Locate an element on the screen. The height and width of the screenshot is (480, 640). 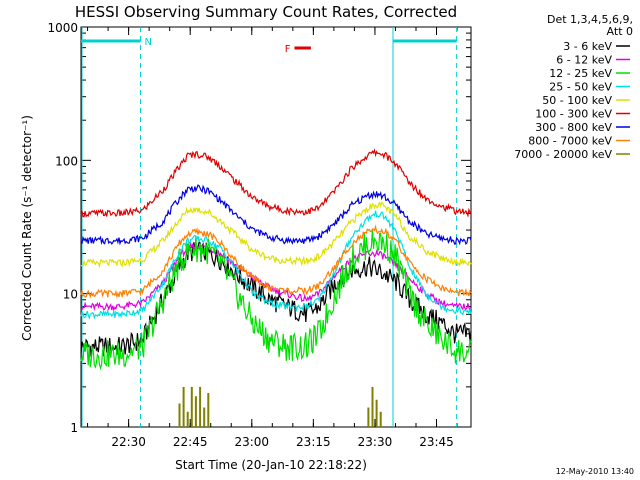
timestamp: 12-May-2010 13:40 is located at coordinates (595, 471).